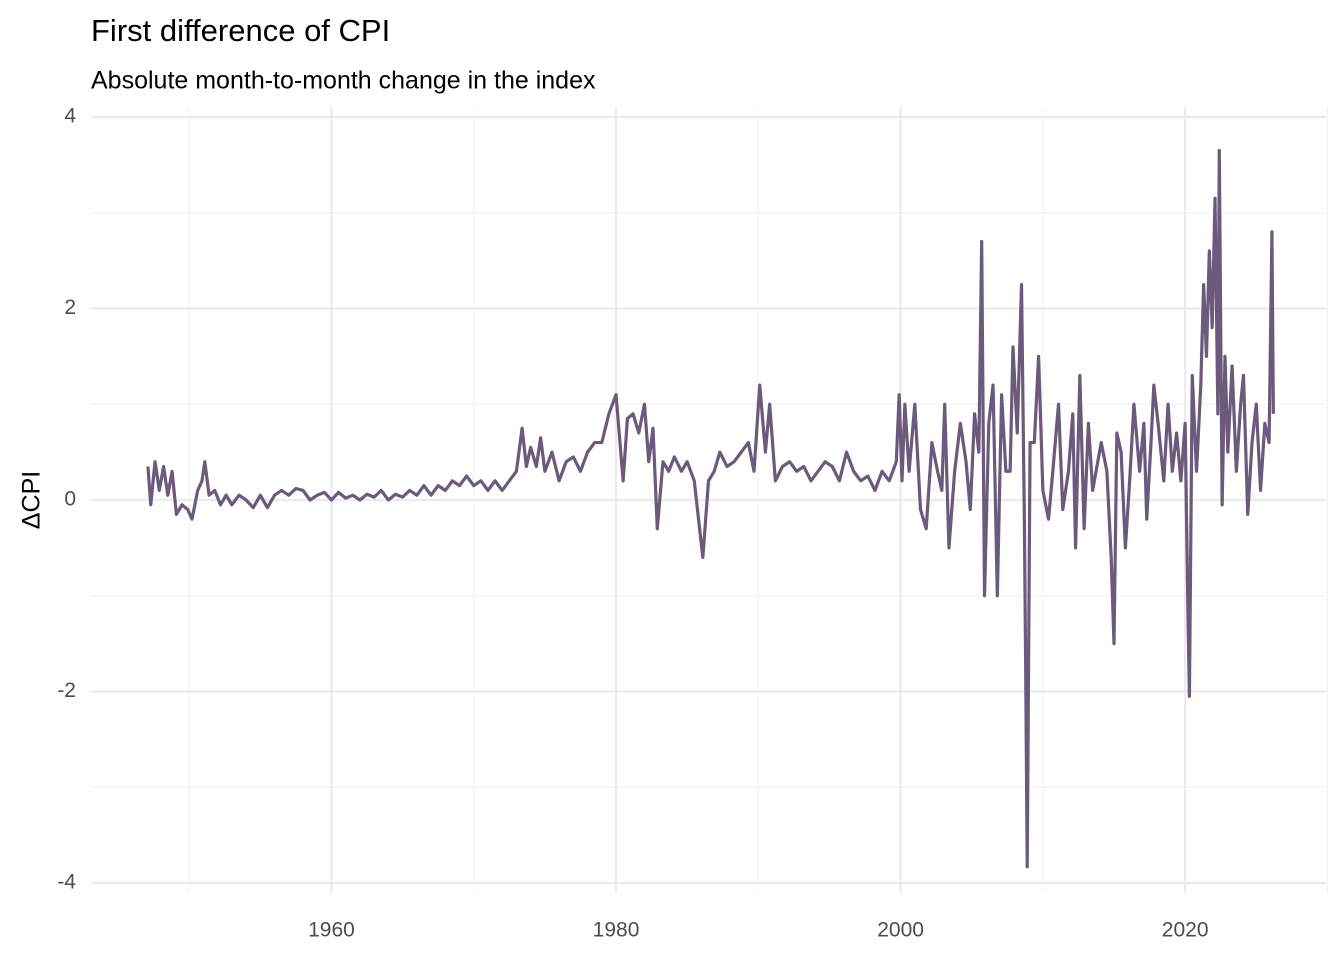 This screenshot has width=1344, height=965. Describe the element at coordinates (900, 930) in the screenshot. I see `x-tick-label: 2000` at that location.